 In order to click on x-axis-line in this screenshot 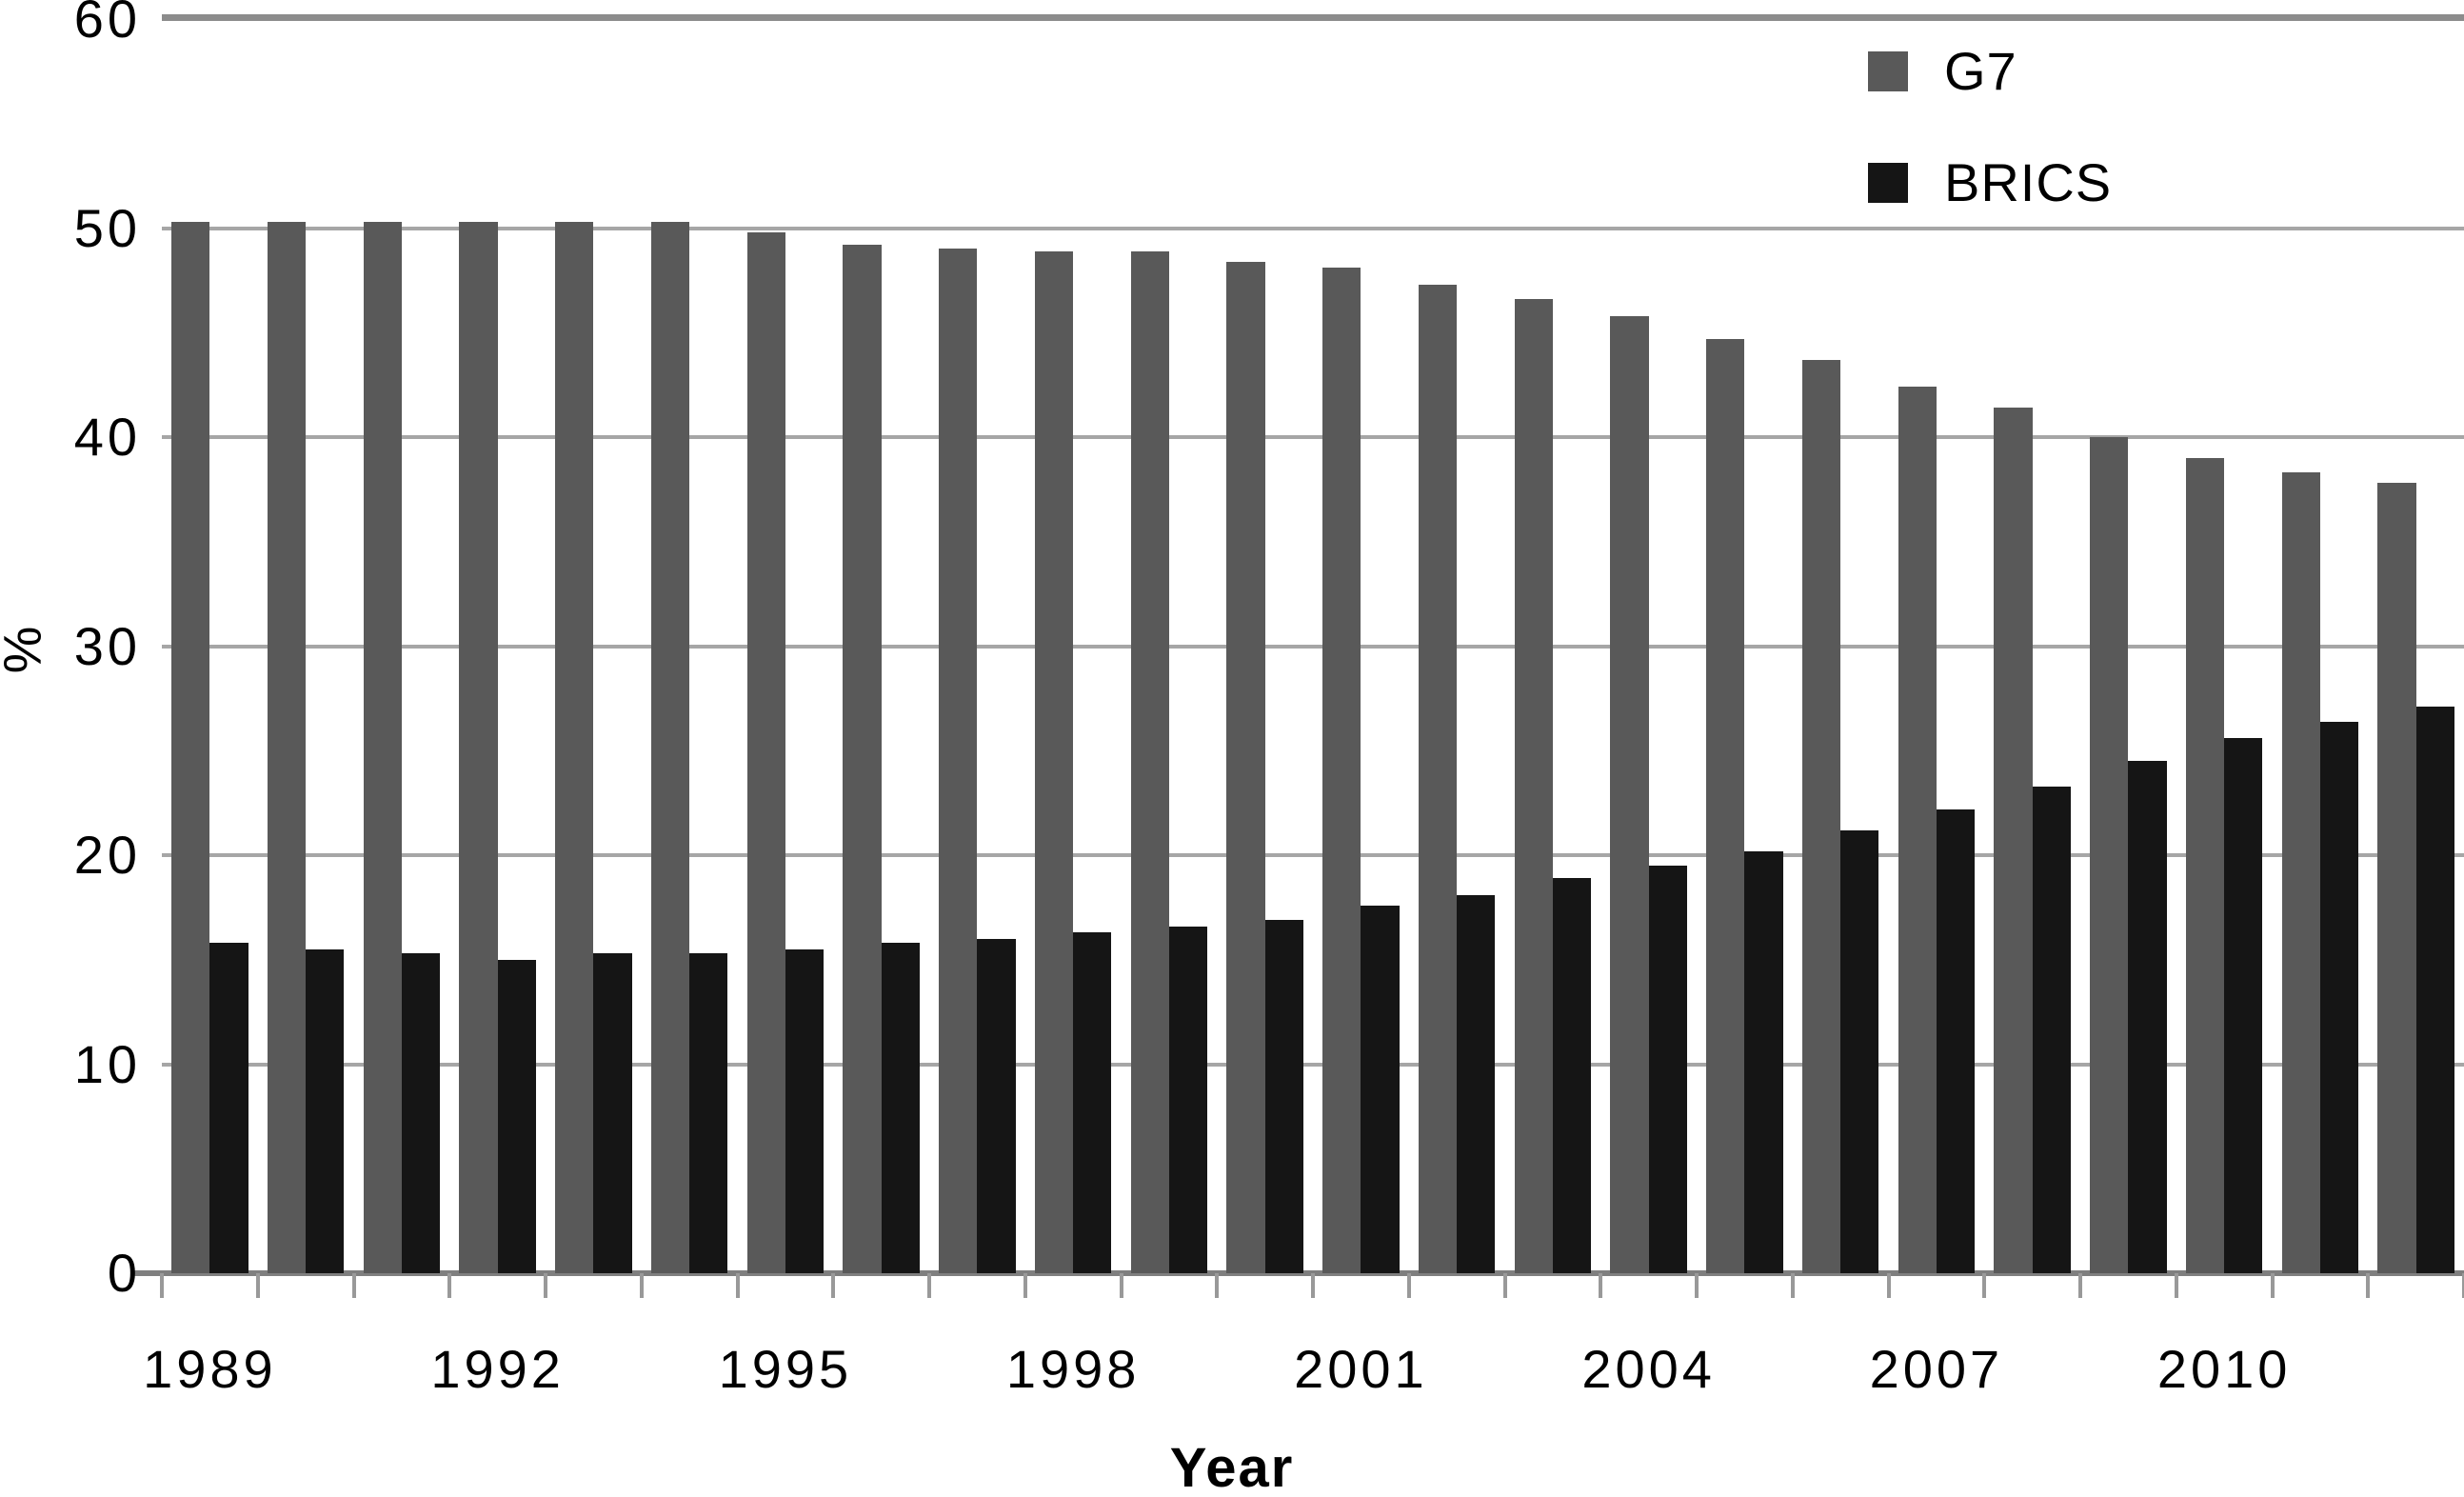, I will do `click(1298, 1273)`.